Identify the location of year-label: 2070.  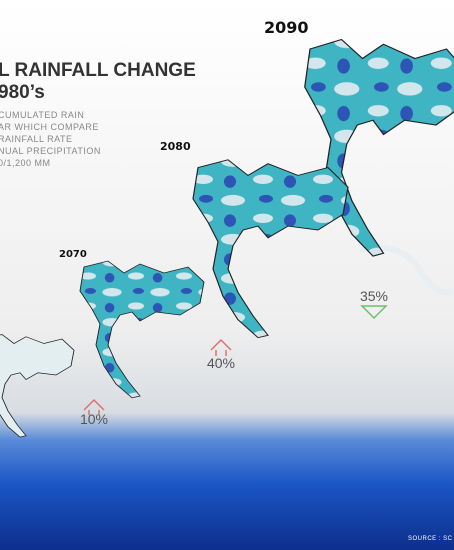
(73, 254).